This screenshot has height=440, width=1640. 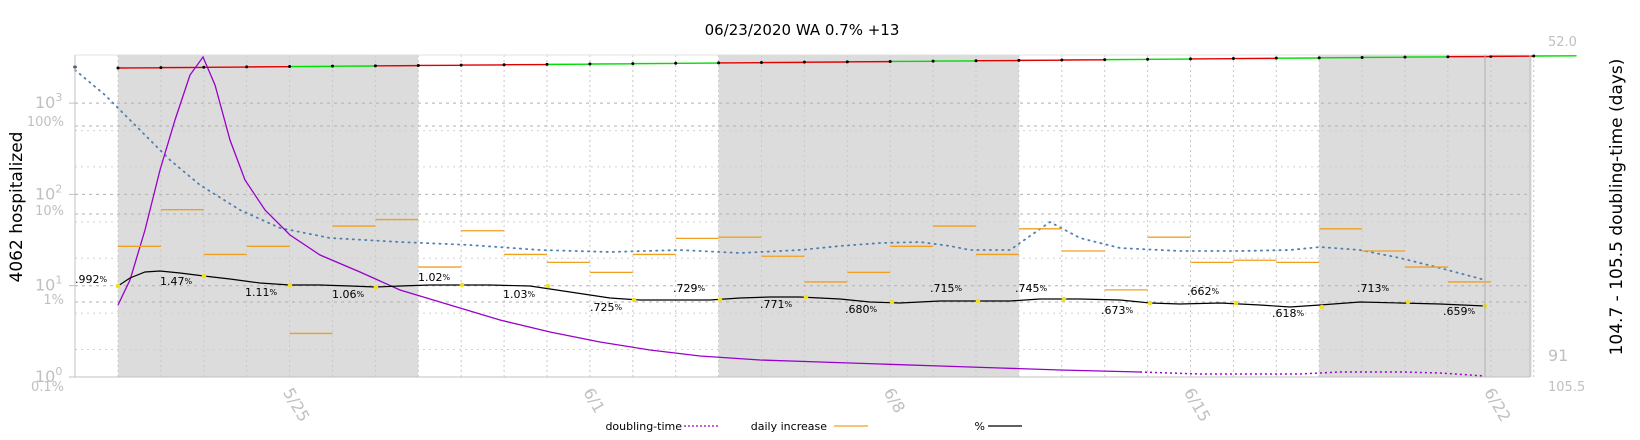 I want to click on percent-ticks: 100% 10% 1% 0.1%, so click(x=45, y=255).